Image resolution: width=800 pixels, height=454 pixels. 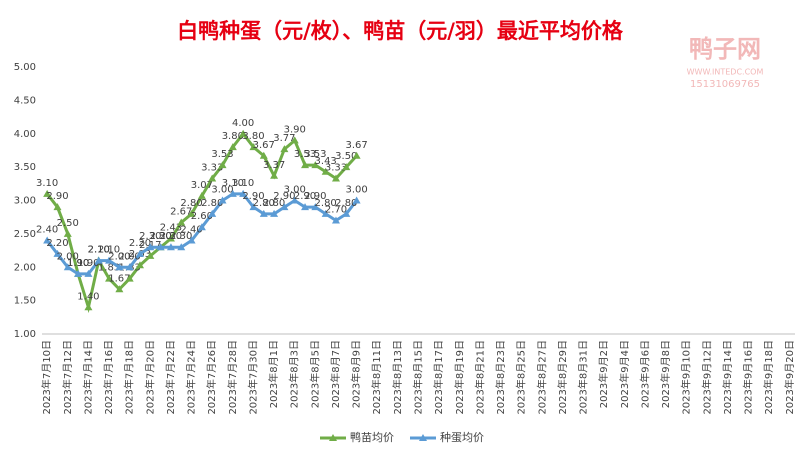 I want to click on y-tick-label: 4.00, so click(x=25, y=134).